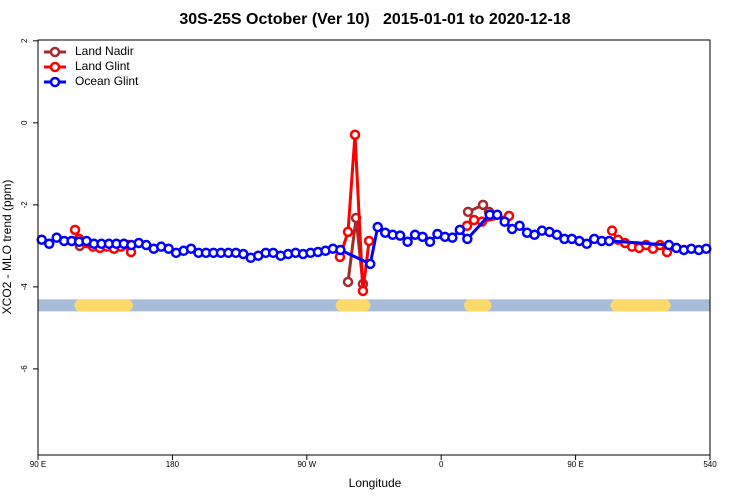  Describe the element at coordinates (710, 464) in the screenshot. I see `x-tick-label: 540` at that location.